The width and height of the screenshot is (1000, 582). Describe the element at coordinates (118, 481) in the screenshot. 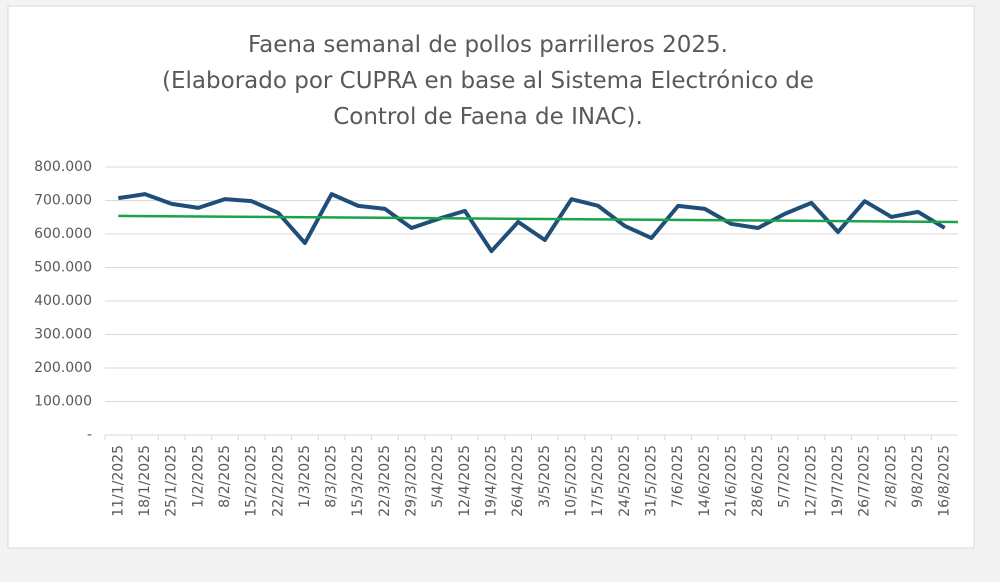

I see `x-tick-label: 11/1/2025` at that location.